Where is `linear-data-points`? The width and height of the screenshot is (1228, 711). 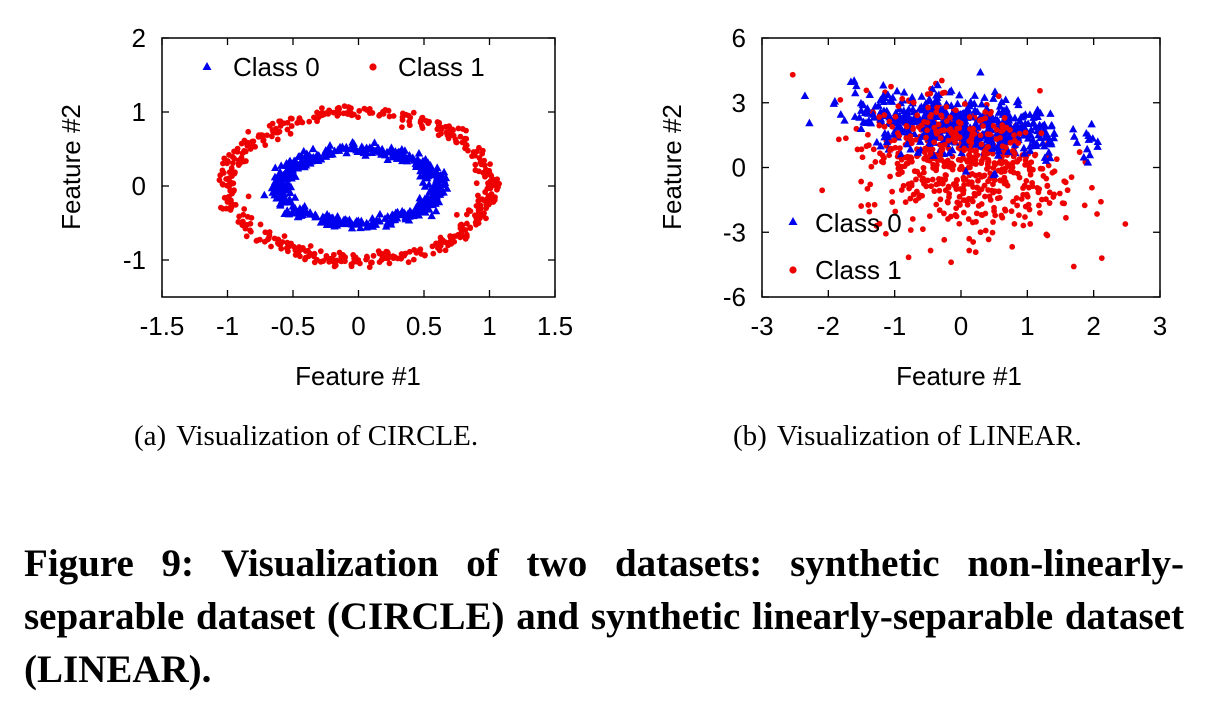 linear-data-points is located at coordinates (959, 168).